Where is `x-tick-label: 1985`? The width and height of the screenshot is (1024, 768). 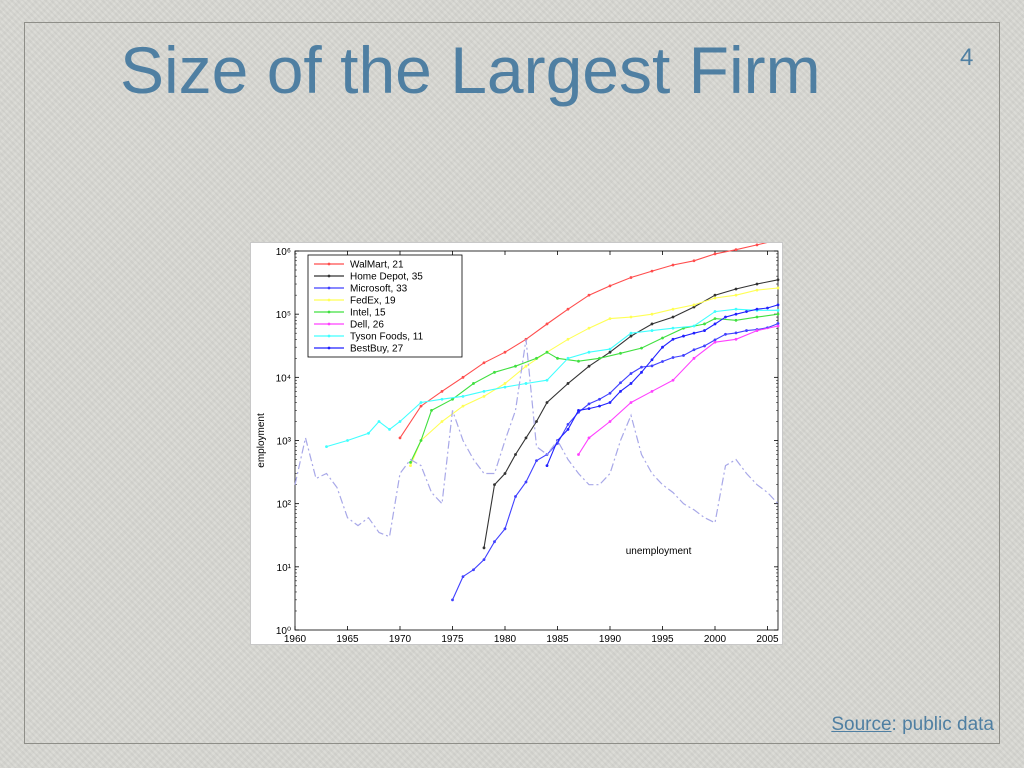 x-tick-label: 1985 is located at coordinates (557, 639).